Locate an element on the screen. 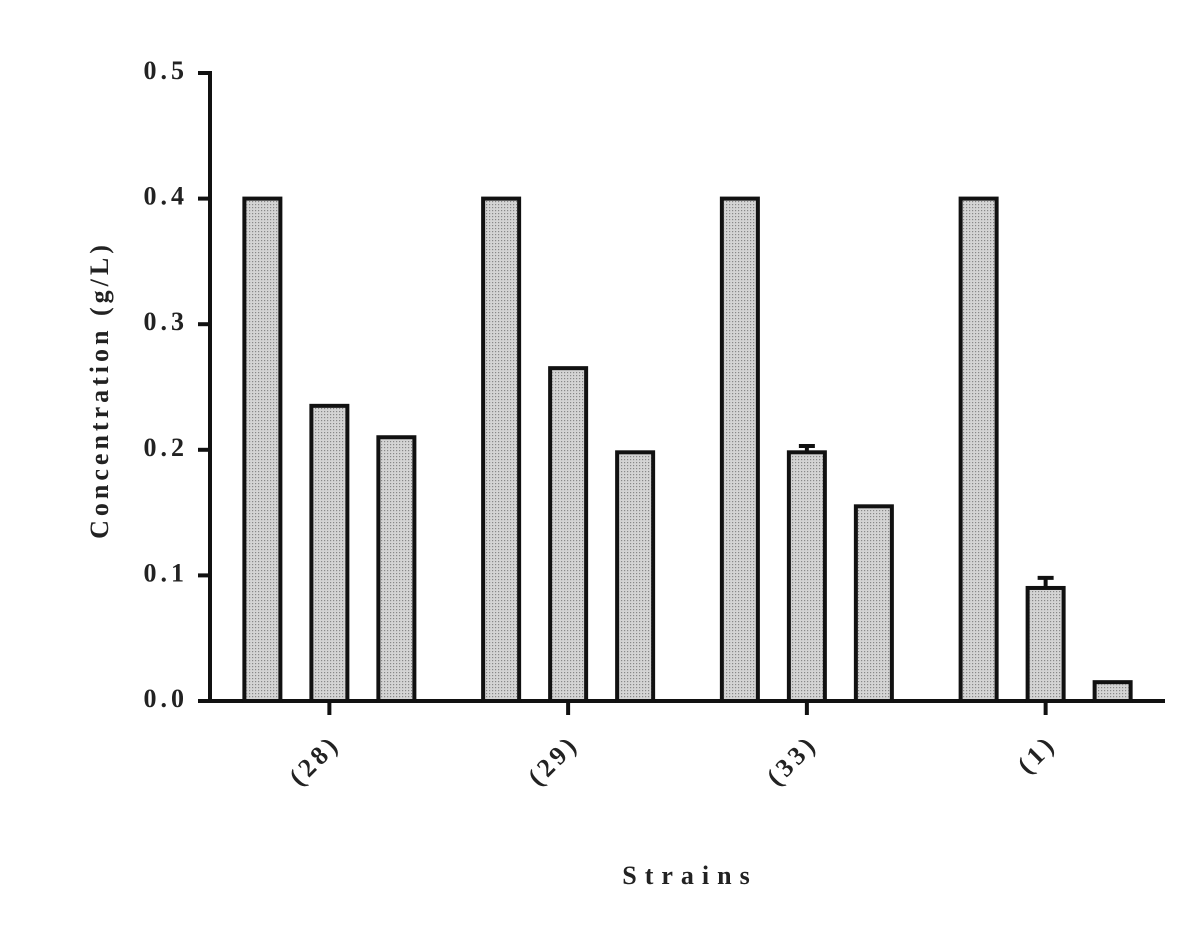  y-tick-label: 0.2 is located at coordinates (166, 447).